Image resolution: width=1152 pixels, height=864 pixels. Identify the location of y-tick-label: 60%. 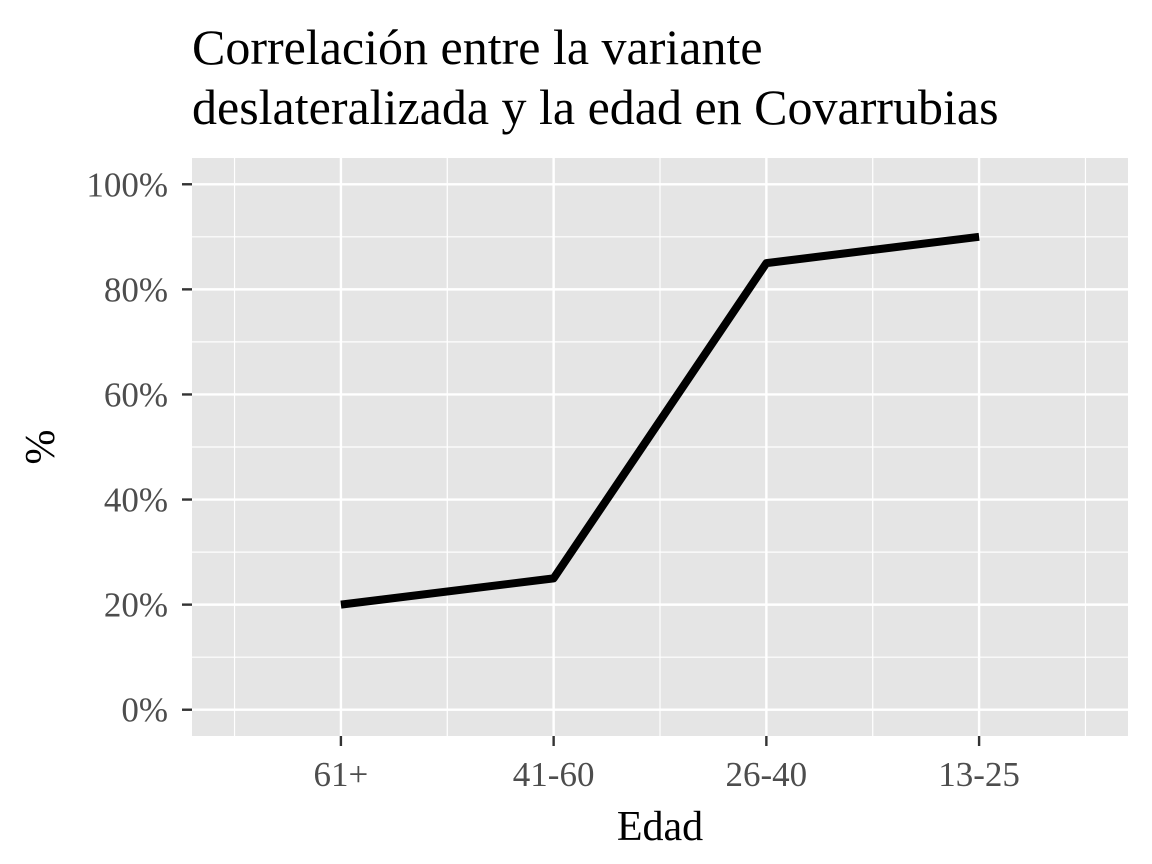
(136, 394).